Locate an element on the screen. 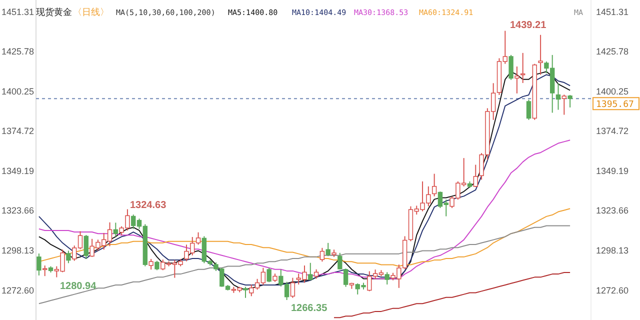  y2-tick-label: 1298.13 is located at coordinates (612, 251).